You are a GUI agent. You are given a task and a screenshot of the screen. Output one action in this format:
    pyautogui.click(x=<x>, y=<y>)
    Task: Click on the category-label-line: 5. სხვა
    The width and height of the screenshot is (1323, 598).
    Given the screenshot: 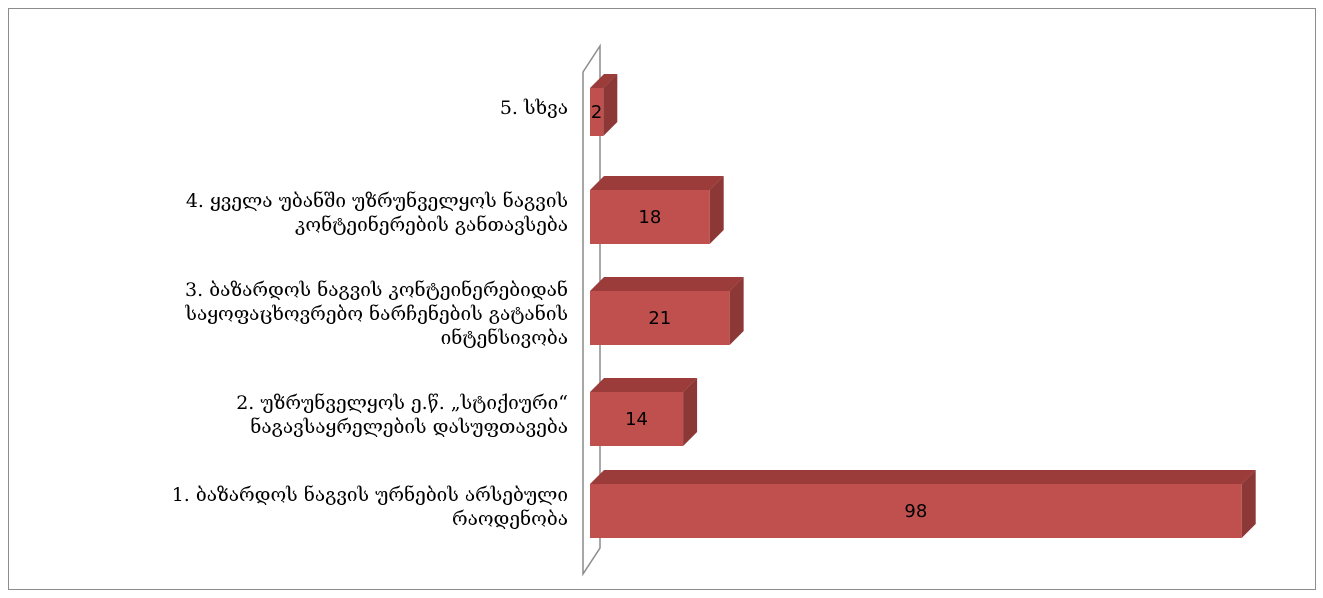 What is the action you would take?
    pyautogui.click(x=533, y=108)
    